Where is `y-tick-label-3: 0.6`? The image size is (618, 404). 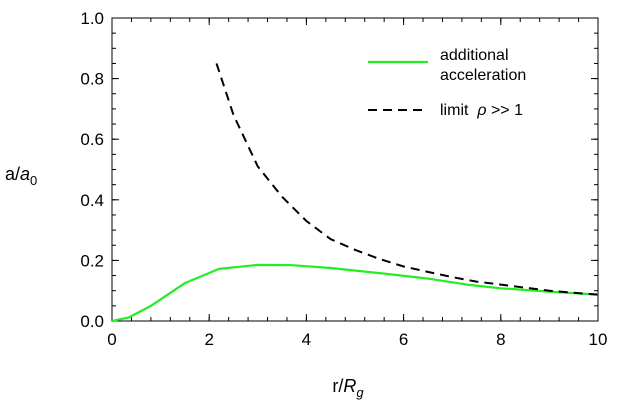
y-tick-label-3: 0.6 is located at coordinates (92, 139).